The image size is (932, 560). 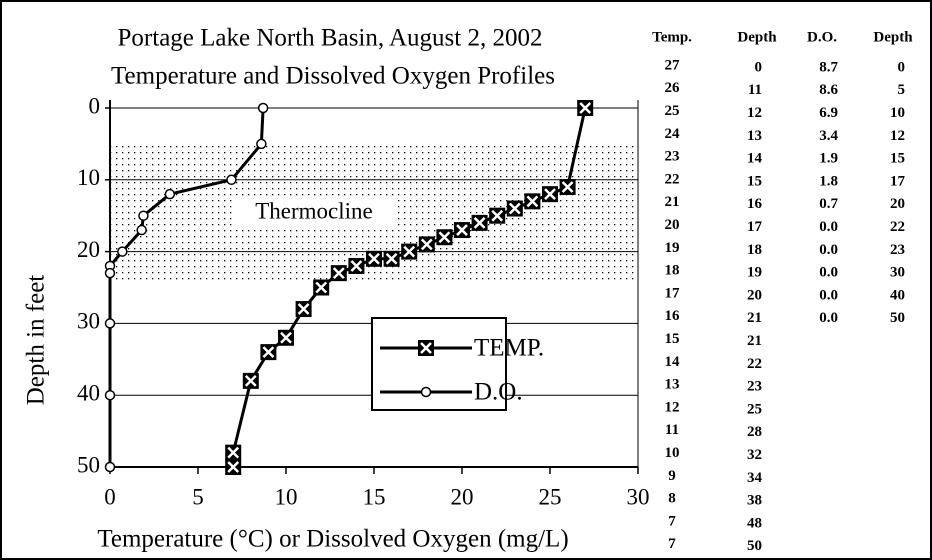 What do you see at coordinates (186, 287) in the screenshot?
I see `series-line` at bounding box center [186, 287].